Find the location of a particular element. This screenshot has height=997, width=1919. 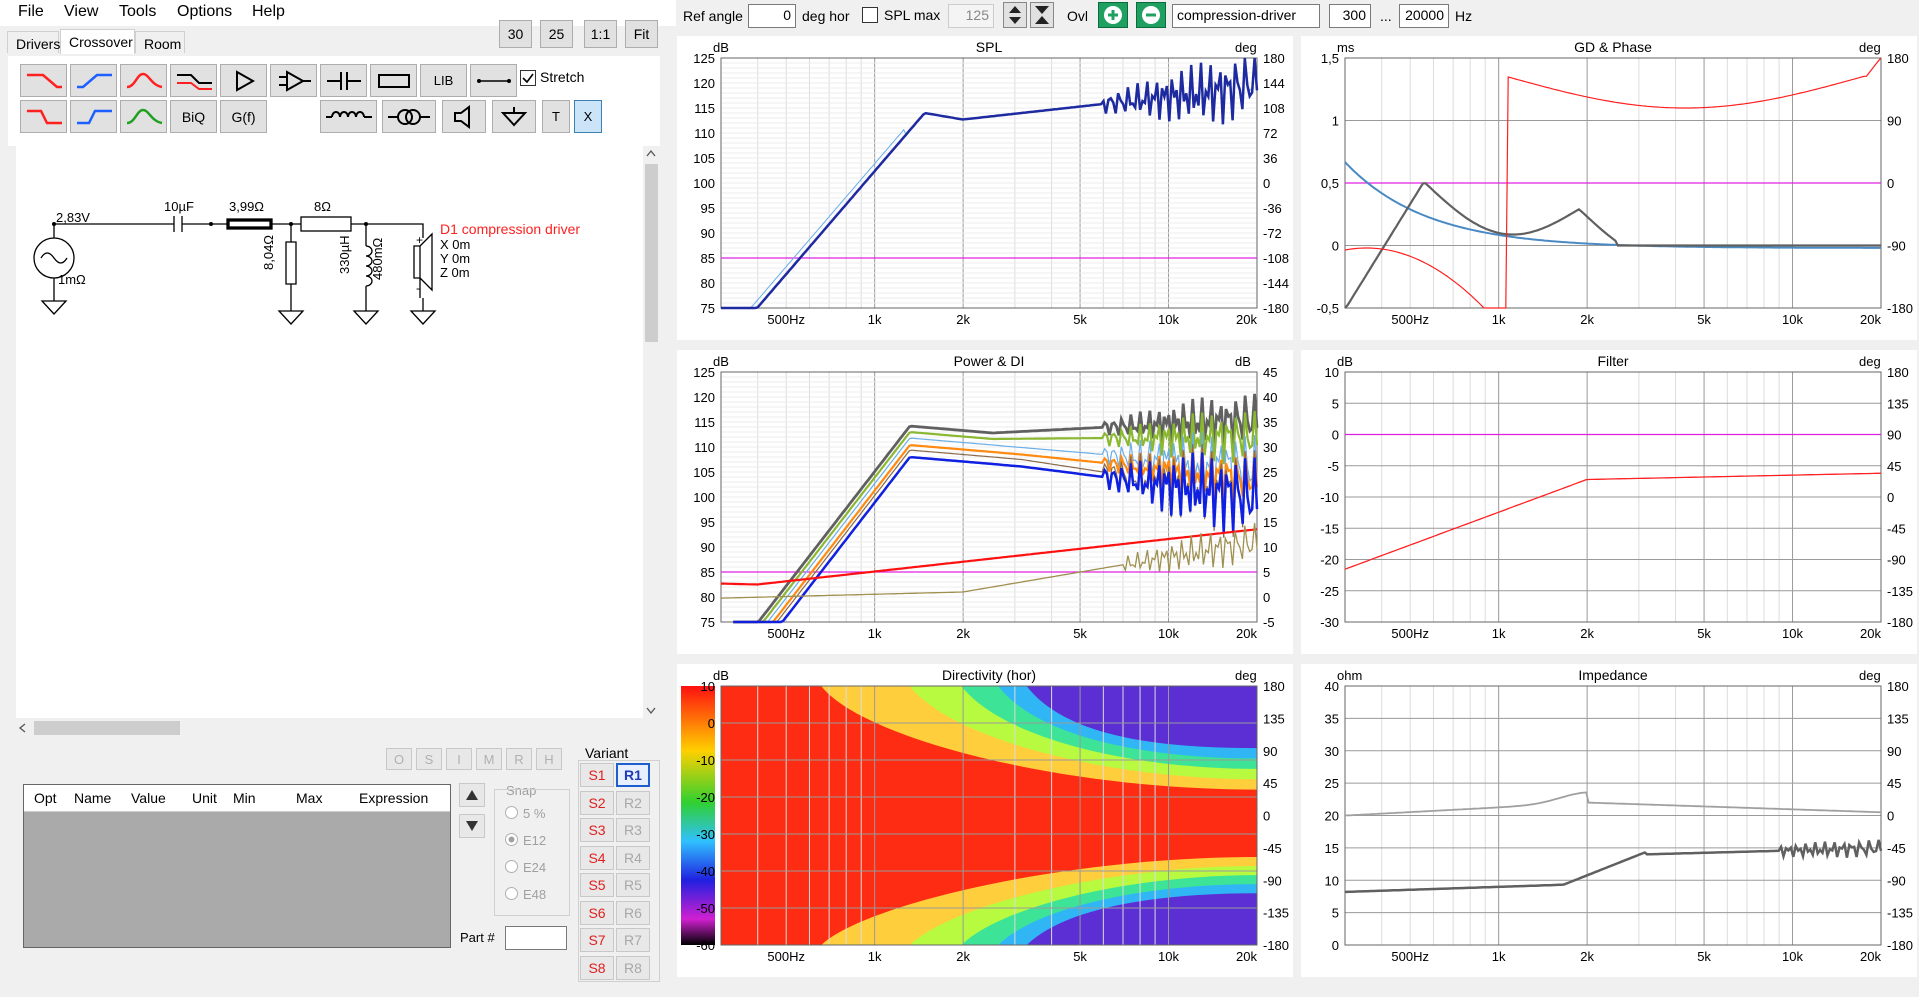

schematic-hscrollbar is located at coordinates (329, 728).